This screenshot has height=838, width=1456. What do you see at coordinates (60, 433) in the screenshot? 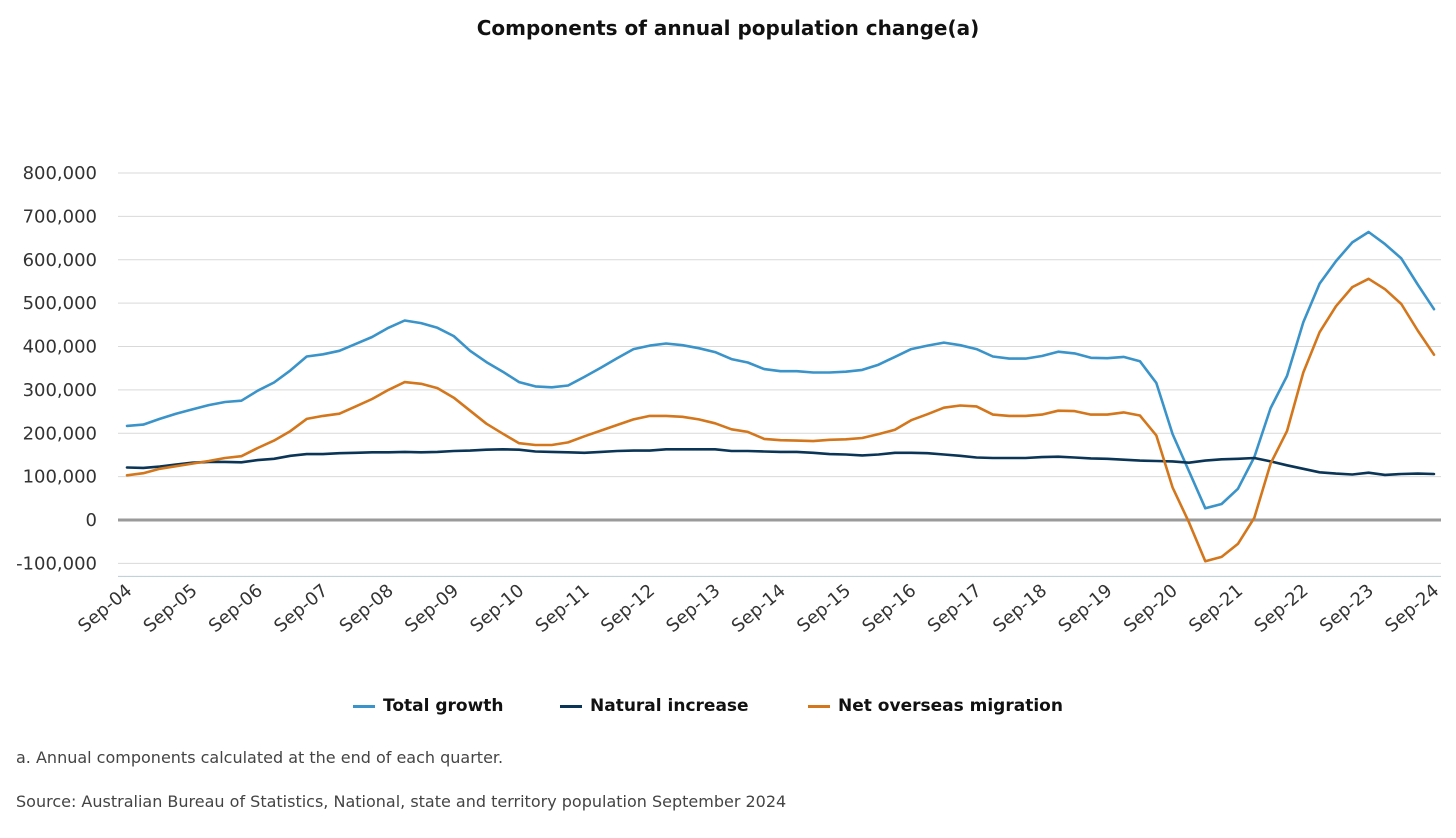
I see `y-tick-label: 200,000` at bounding box center [60, 433].